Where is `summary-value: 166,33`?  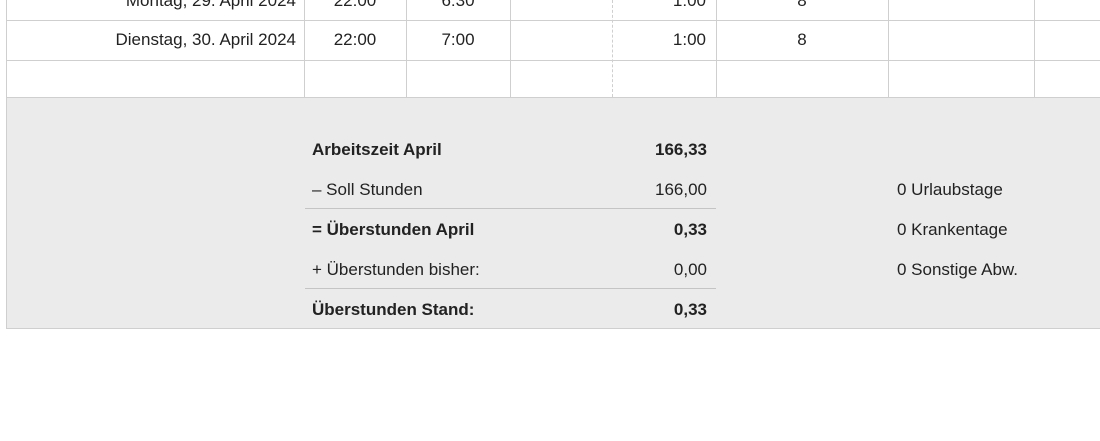 summary-value: 166,33 is located at coordinates (681, 149).